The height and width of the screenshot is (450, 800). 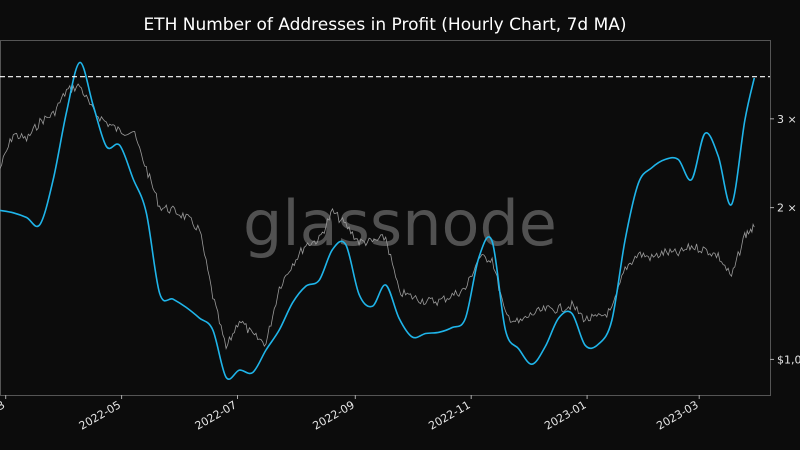 What do you see at coordinates (788, 359) in the screenshot?
I see `price-tick-label: $1,000` at bounding box center [788, 359].